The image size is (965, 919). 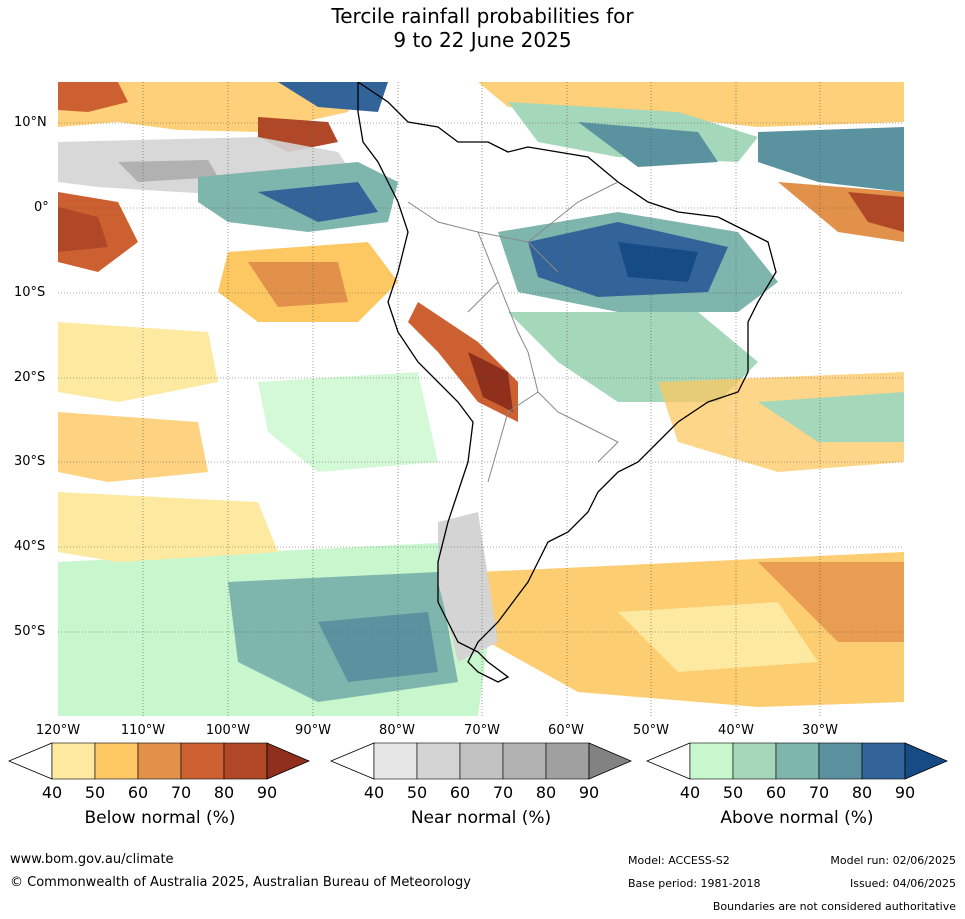 I want to click on footer-url: www.bom.gov.au/climate, so click(x=92, y=859).